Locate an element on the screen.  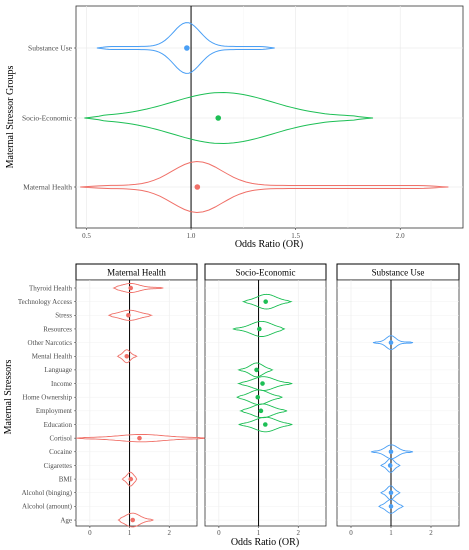
violin-education is located at coordinates (265, 424).